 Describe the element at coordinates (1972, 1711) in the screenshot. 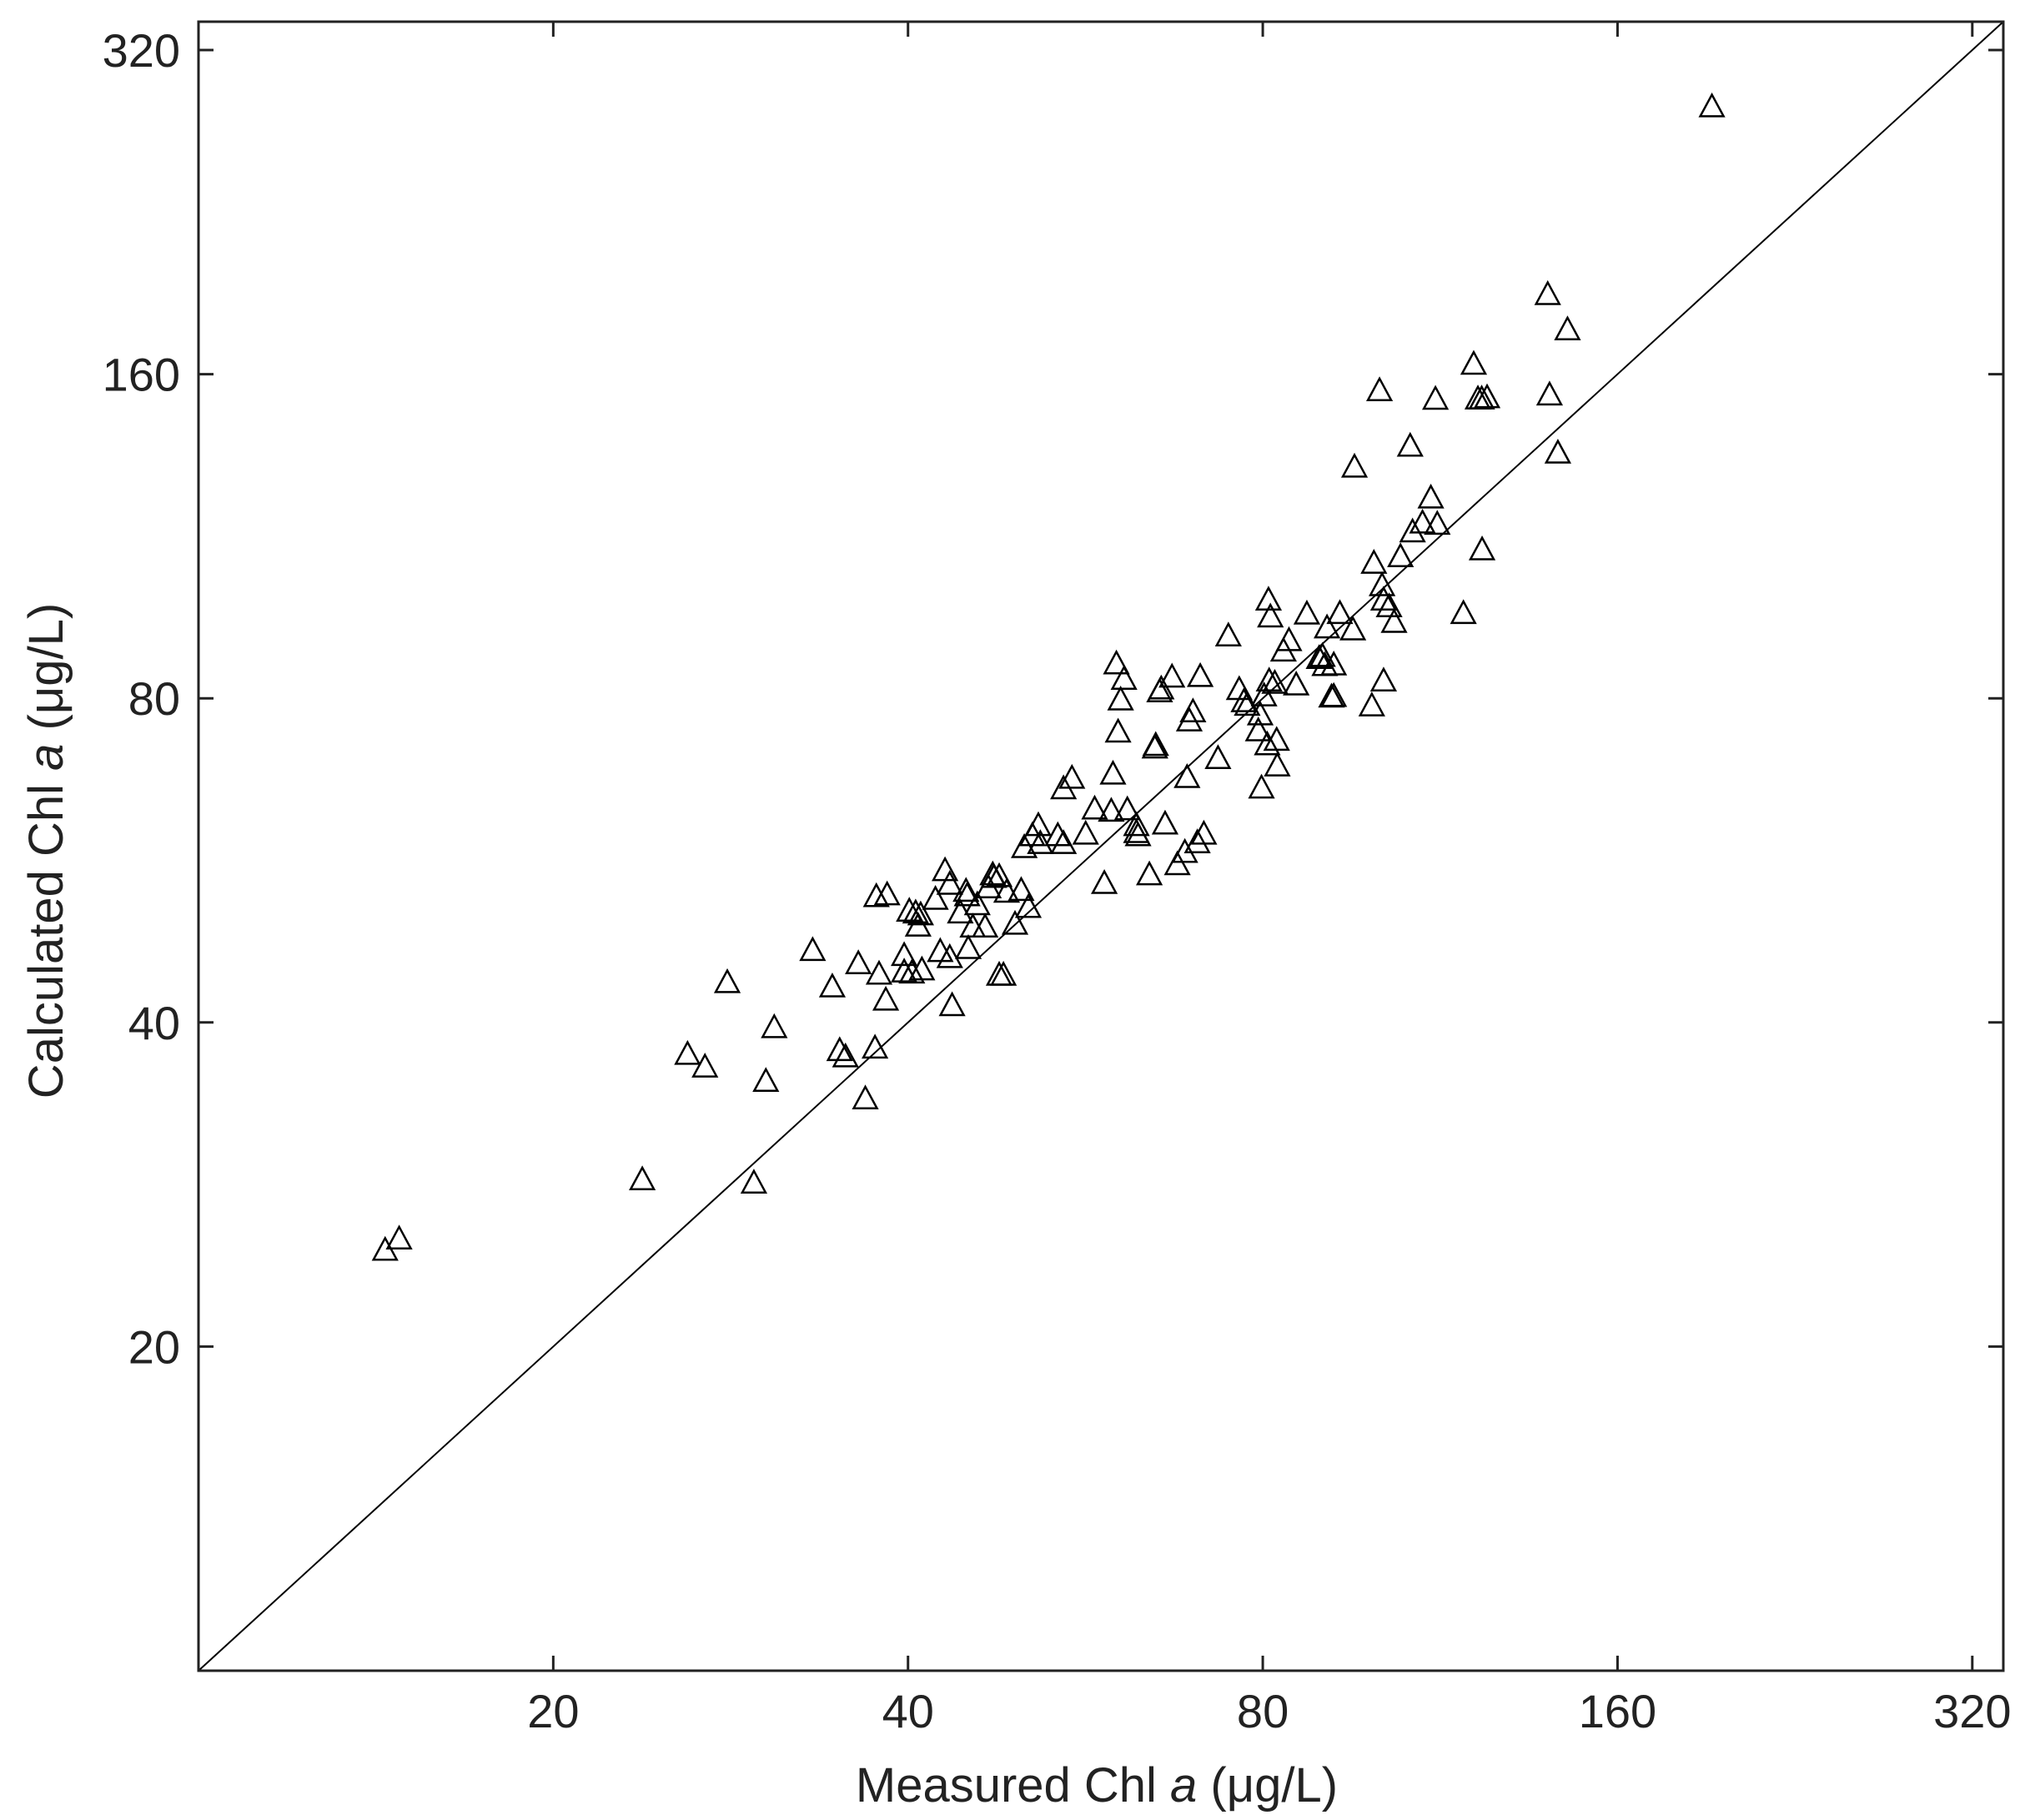

I see `x-tick-label: 320` at that location.